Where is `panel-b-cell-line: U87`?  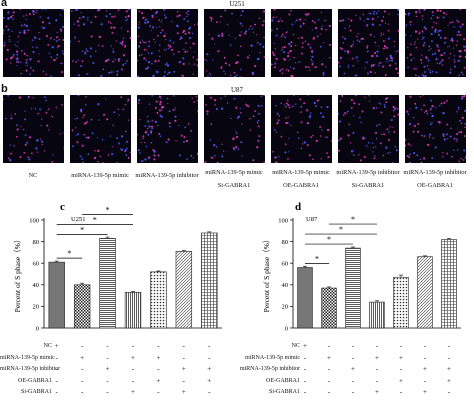
panel-b-cell-line: U87 is located at coordinates (237, 90).